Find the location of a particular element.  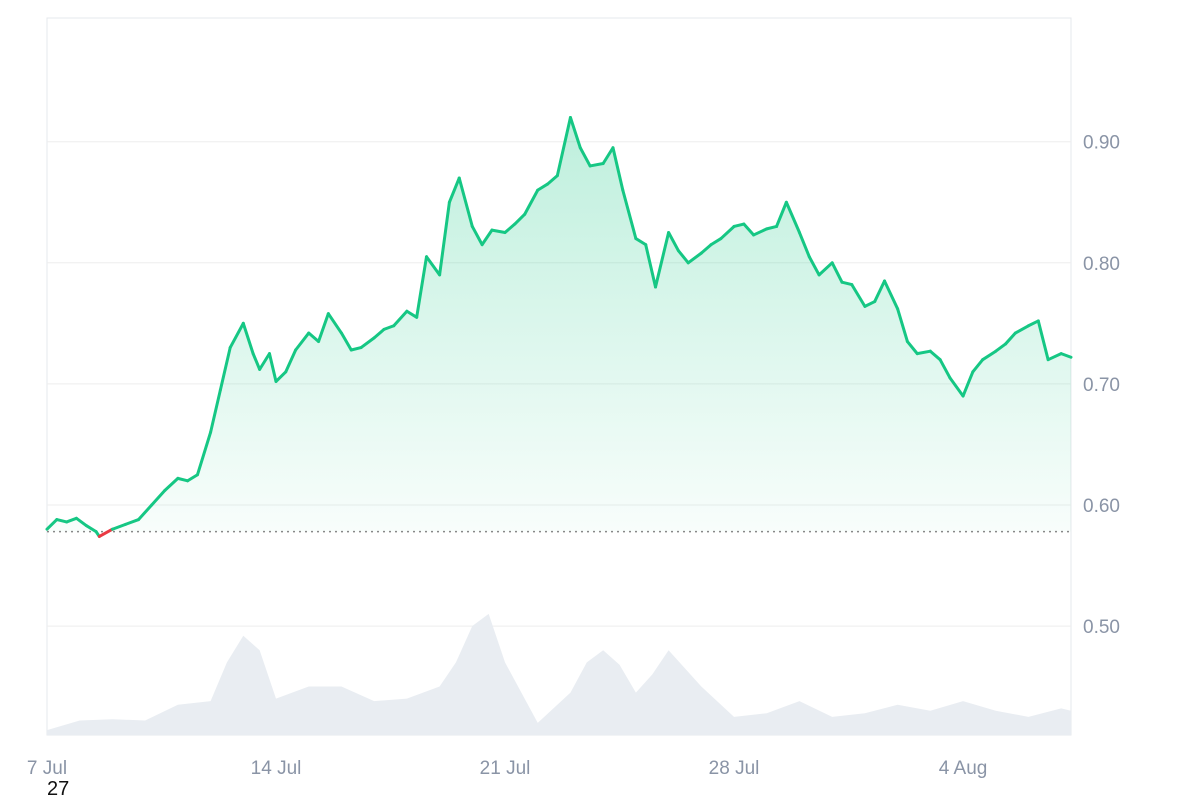

x-tick-label: 21 Jul is located at coordinates (505, 768).